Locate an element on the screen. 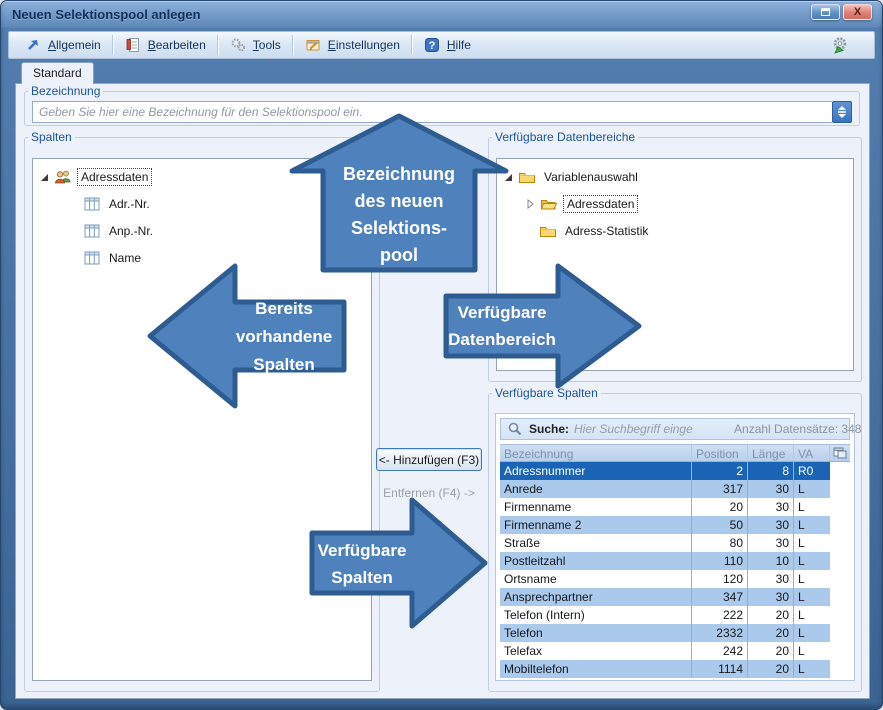  table-row: Anrede 317 30 L is located at coordinates (665, 489).